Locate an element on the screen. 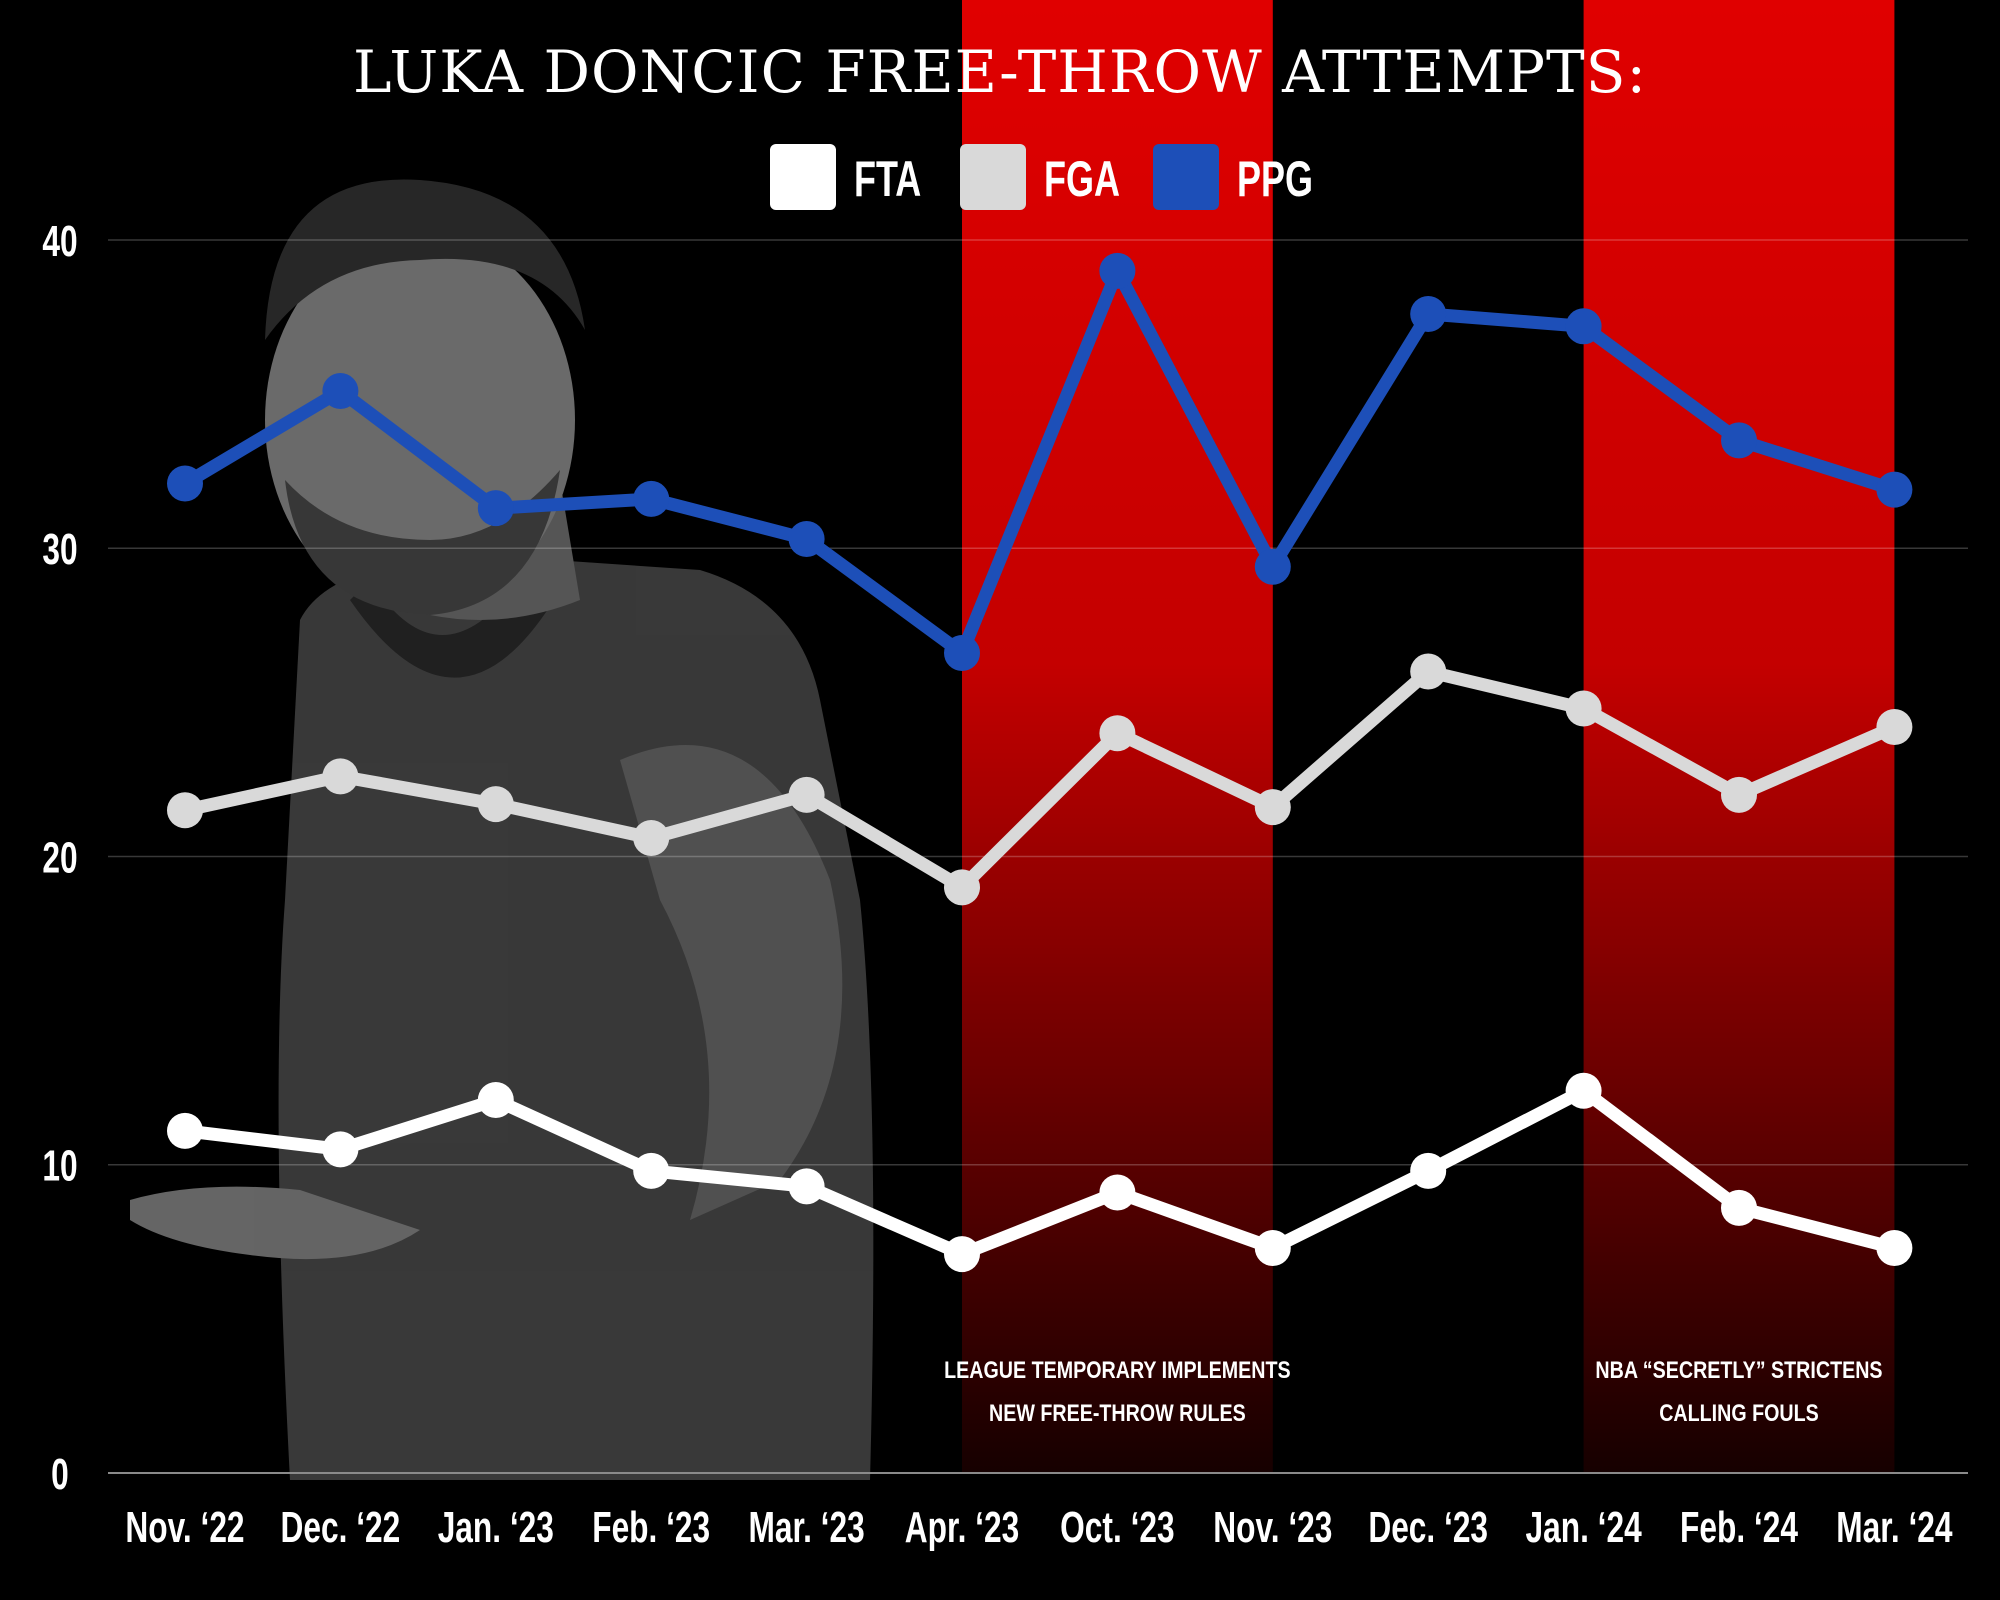  y-tick-label: 10 is located at coordinates (59, 1166).